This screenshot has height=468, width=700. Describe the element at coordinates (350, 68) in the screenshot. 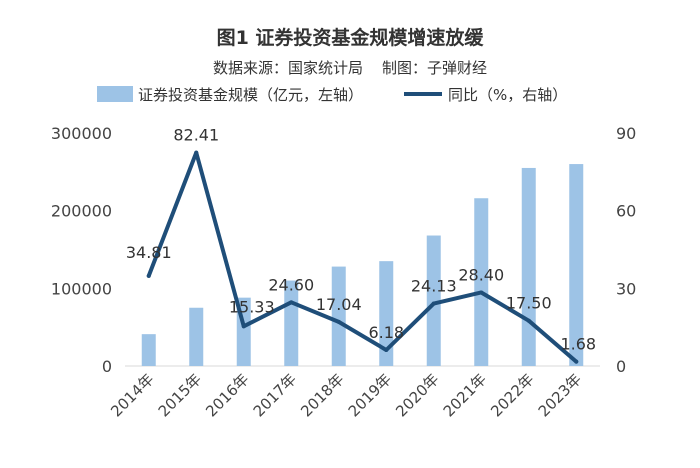

I see `chart-subtitle: 数据来源：国家统计局 制图：子弹财经` at that location.